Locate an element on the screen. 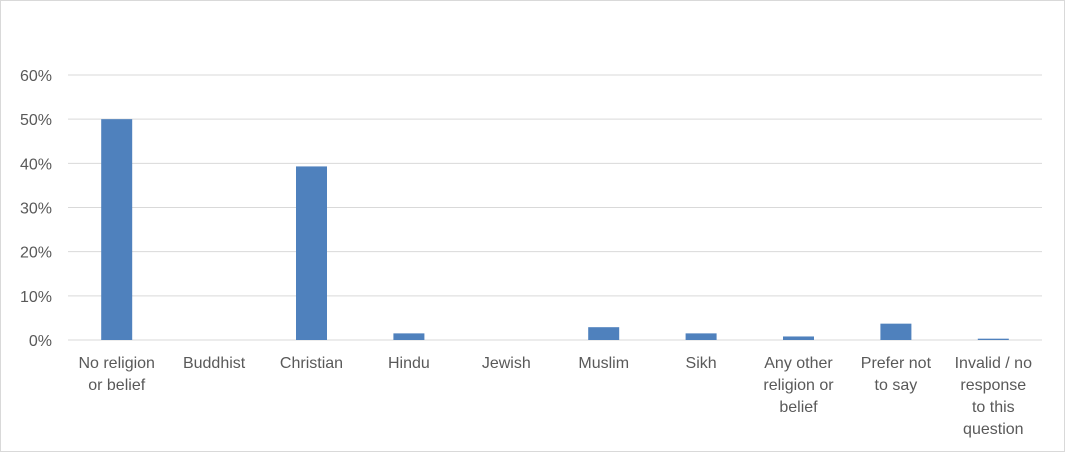  x-tick-label-line: Muslim is located at coordinates (603, 363).